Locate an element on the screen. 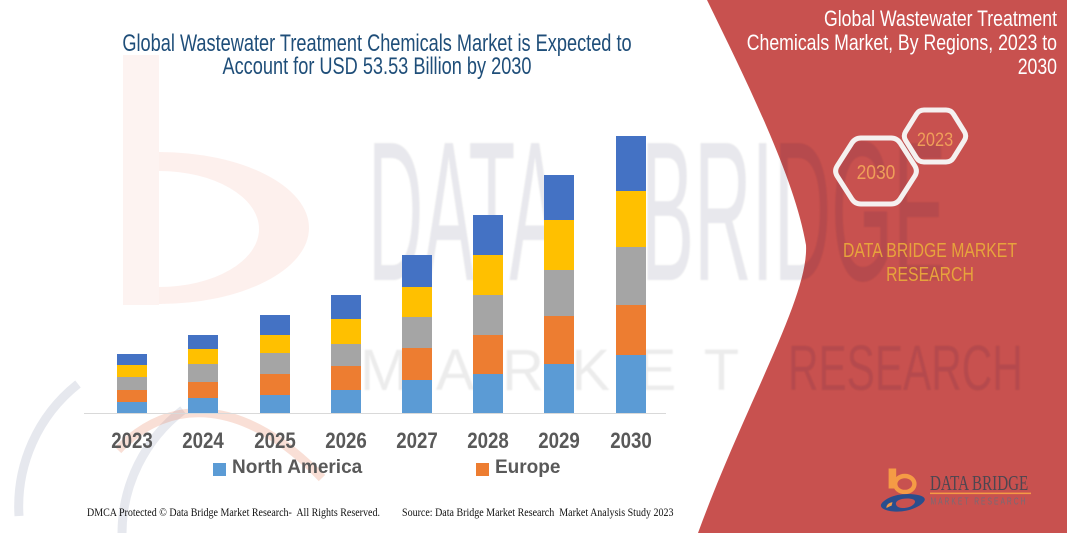 The height and width of the screenshot is (533, 1067). svg-text: RESEARCH is located at coordinates (905, 368).